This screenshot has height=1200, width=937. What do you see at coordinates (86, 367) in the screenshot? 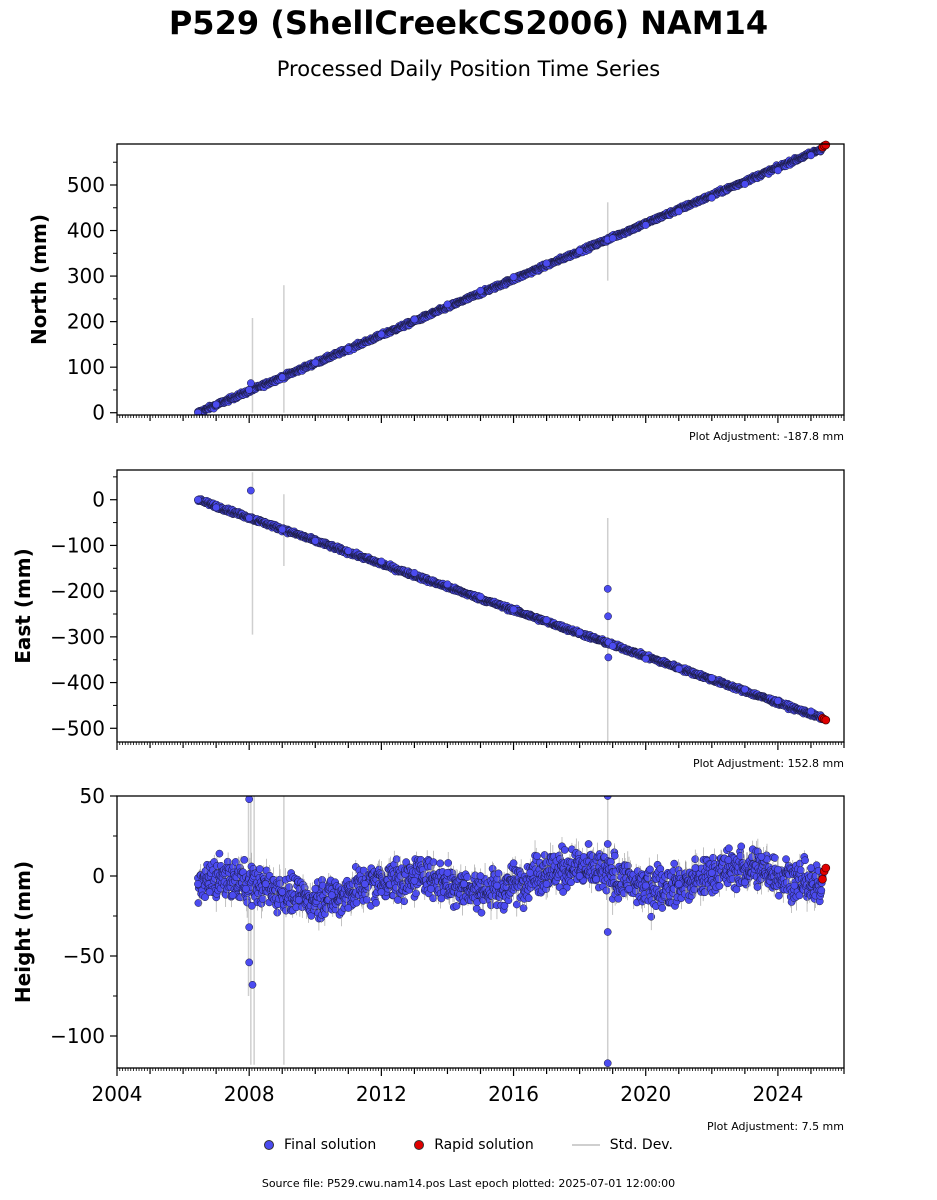
I see `north-ytick-label: 100` at bounding box center [86, 367].